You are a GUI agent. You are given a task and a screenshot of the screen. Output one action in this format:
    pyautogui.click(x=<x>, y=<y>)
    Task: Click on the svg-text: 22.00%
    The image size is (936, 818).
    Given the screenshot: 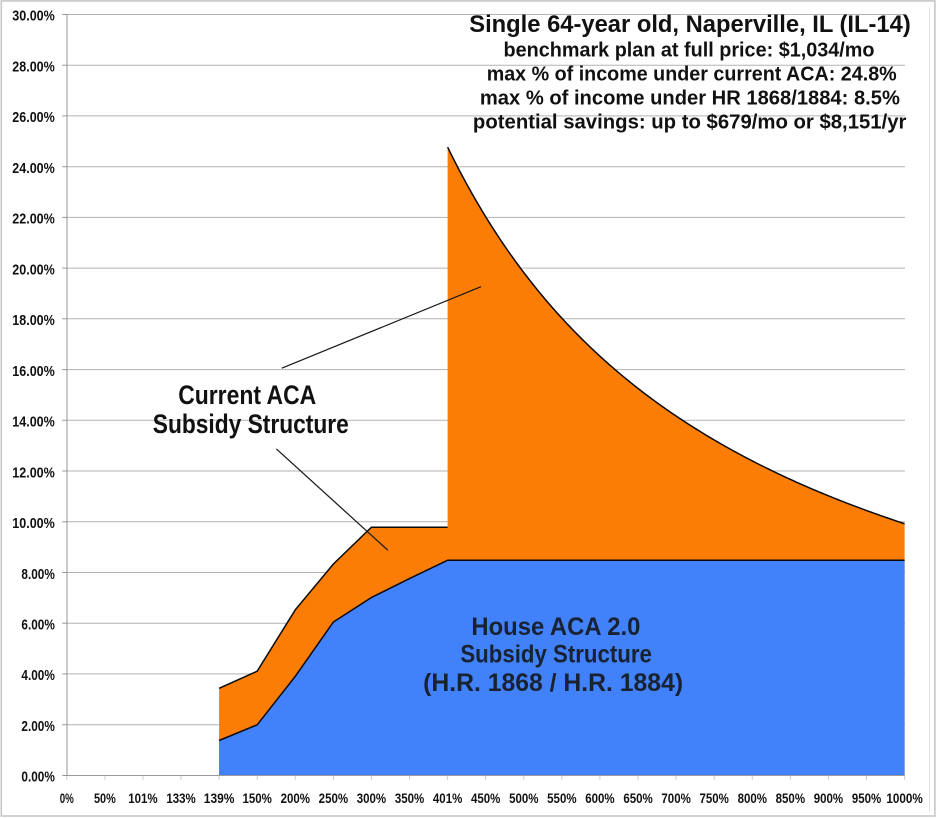 What is the action you would take?
    pyautogui.click(x=33, y=220)
    